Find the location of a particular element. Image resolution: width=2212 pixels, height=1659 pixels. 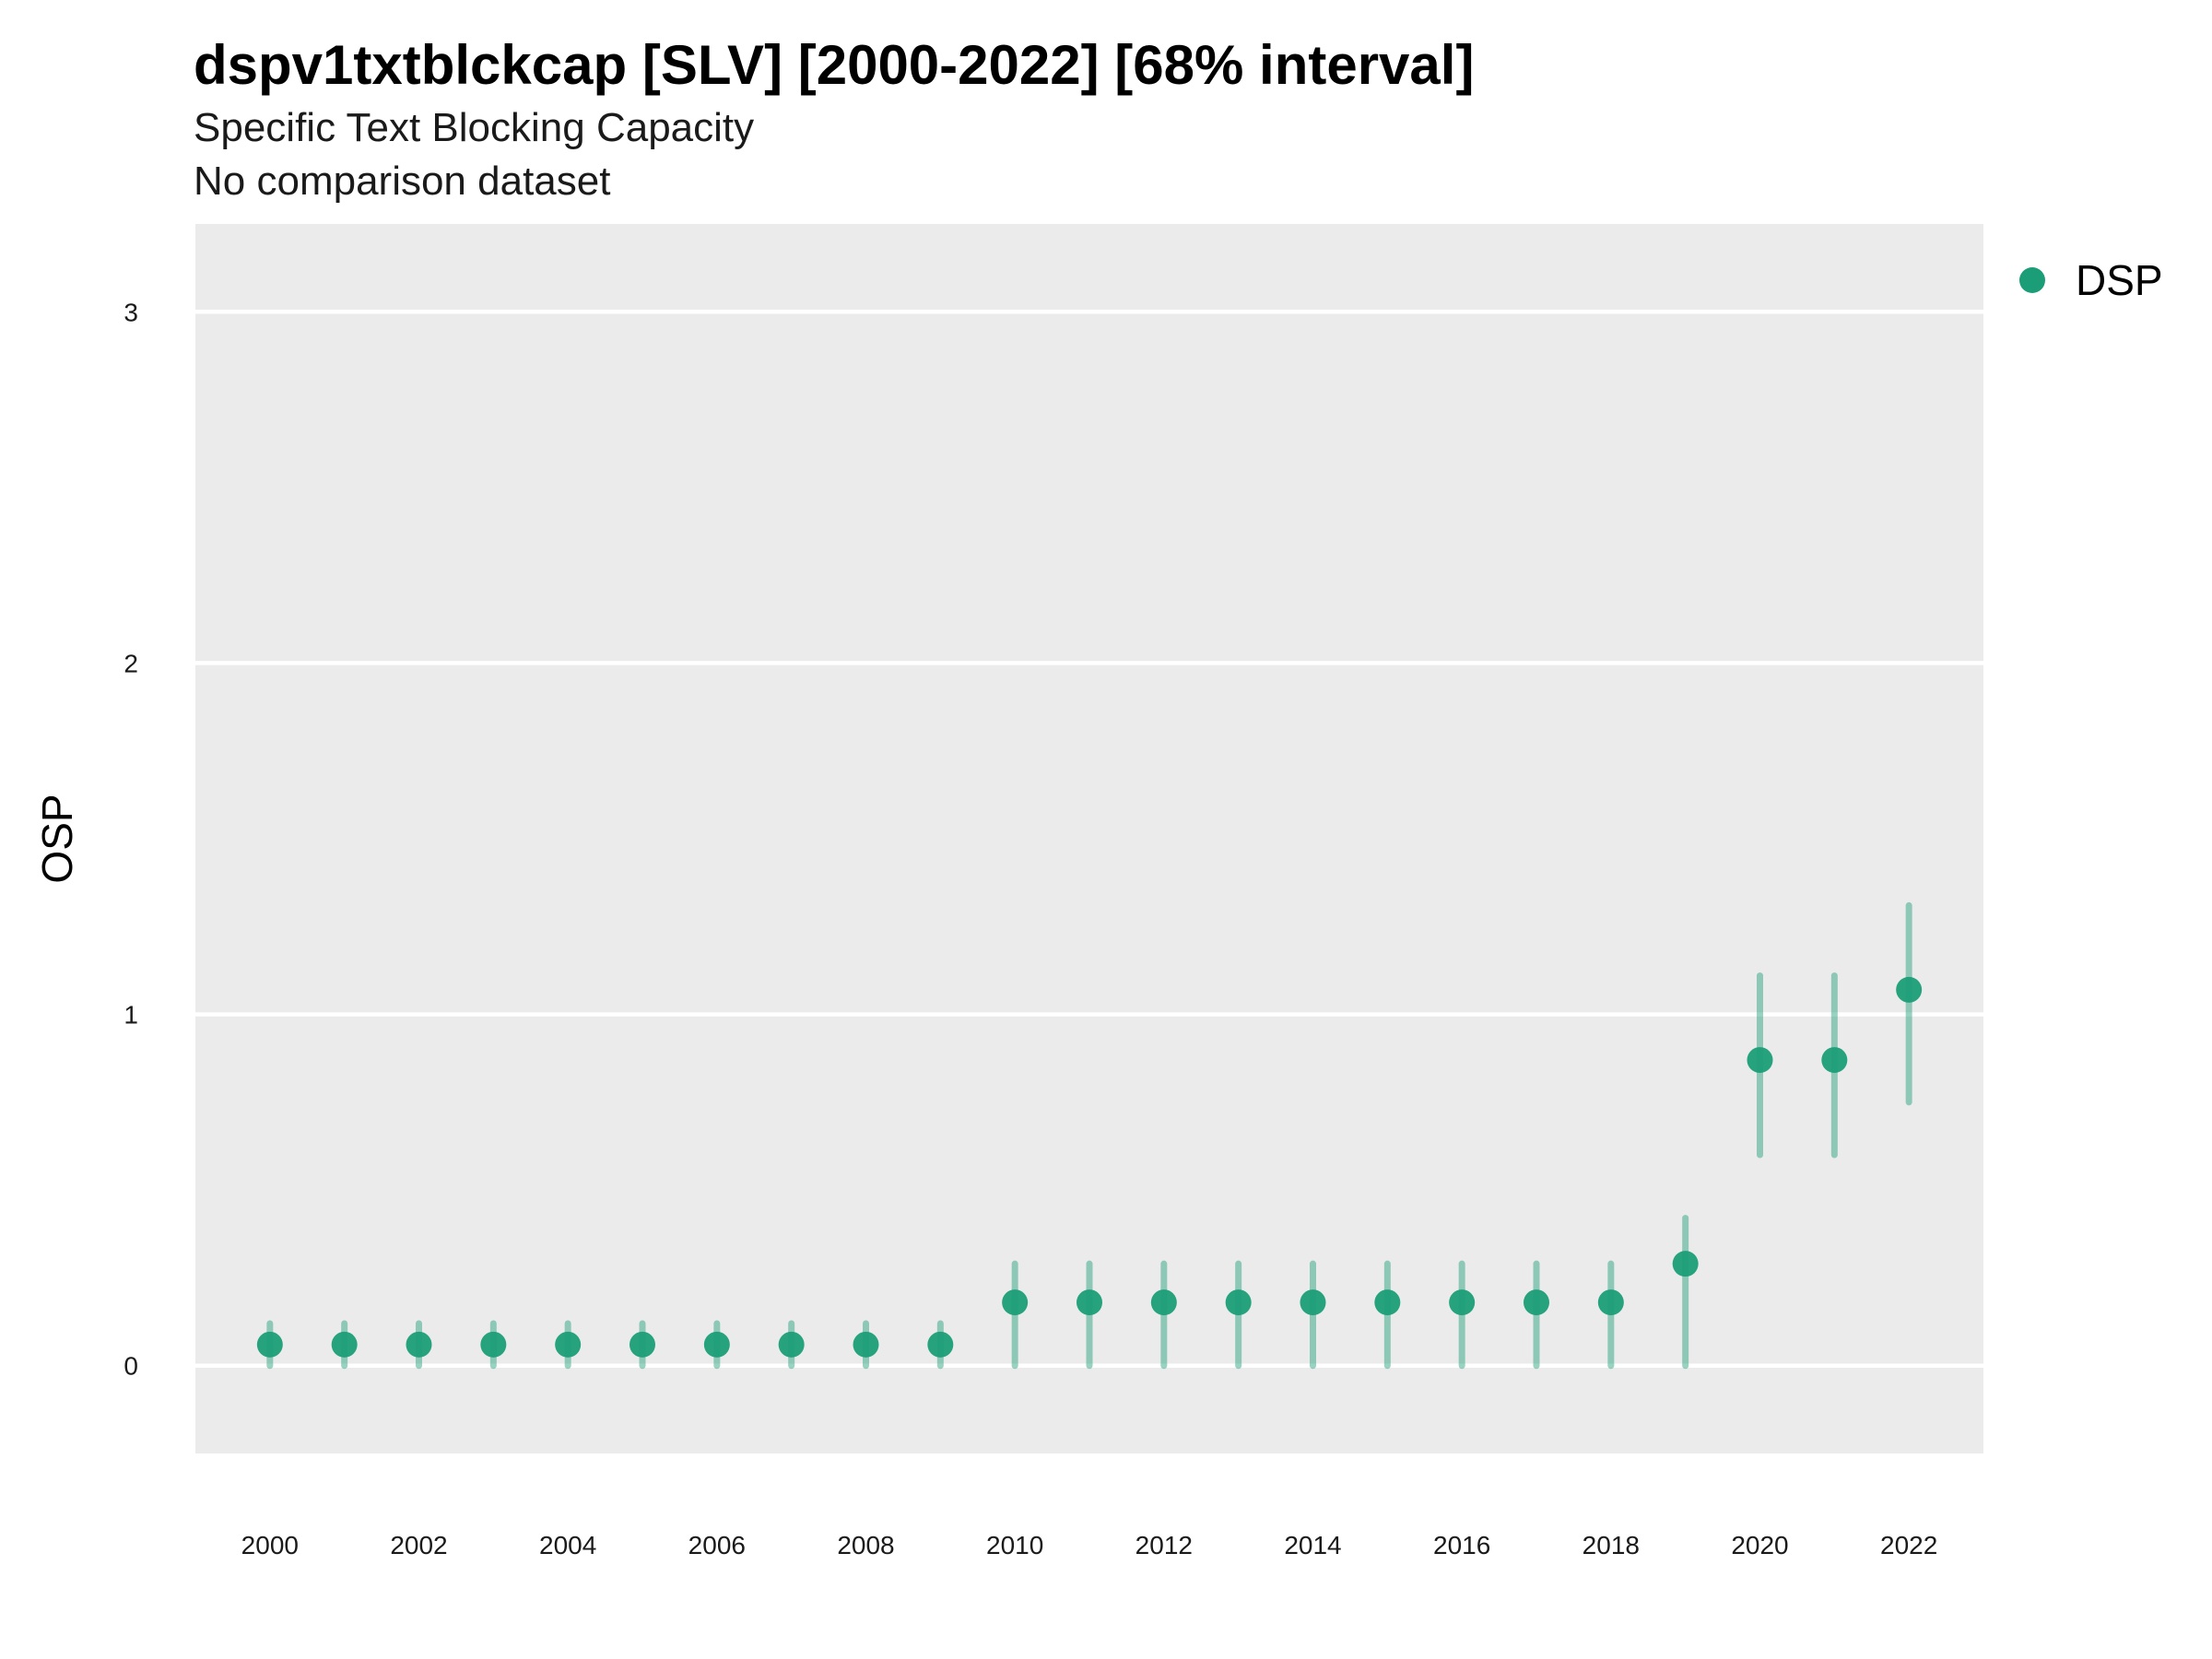

chart-subtitle-comparison: No comparison dataset is located at coordinates (402, 181).